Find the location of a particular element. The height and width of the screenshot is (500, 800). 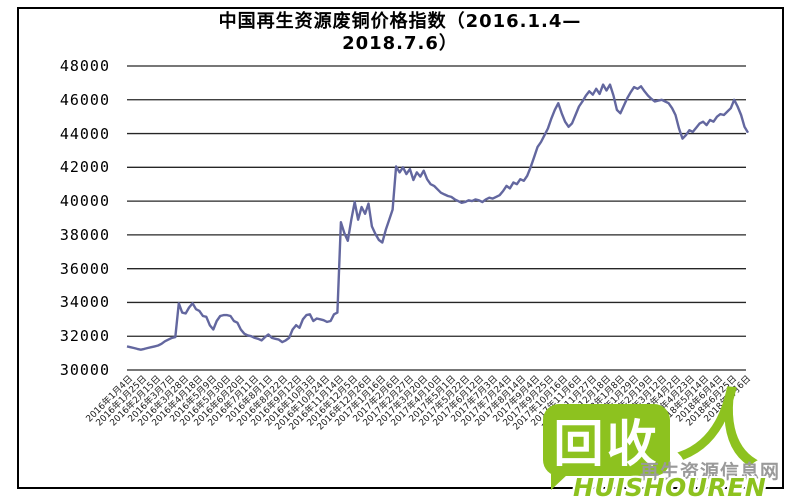

y-tick-label-38000: 38000 is located at coordinates (84, 234).